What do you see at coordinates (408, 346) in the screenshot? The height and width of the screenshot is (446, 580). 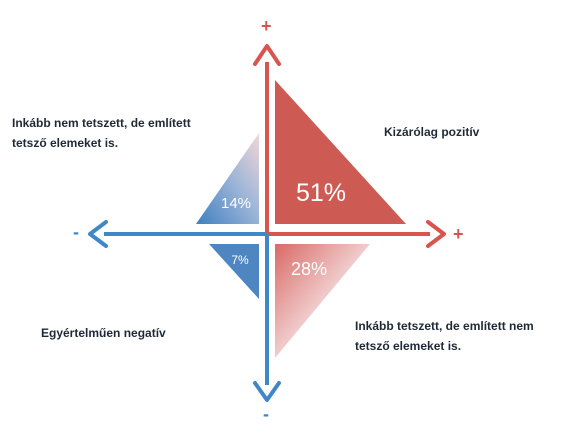 I see `label-bottom-right-line2: tetsző elemeket is.` at bounding box center [408, 346].